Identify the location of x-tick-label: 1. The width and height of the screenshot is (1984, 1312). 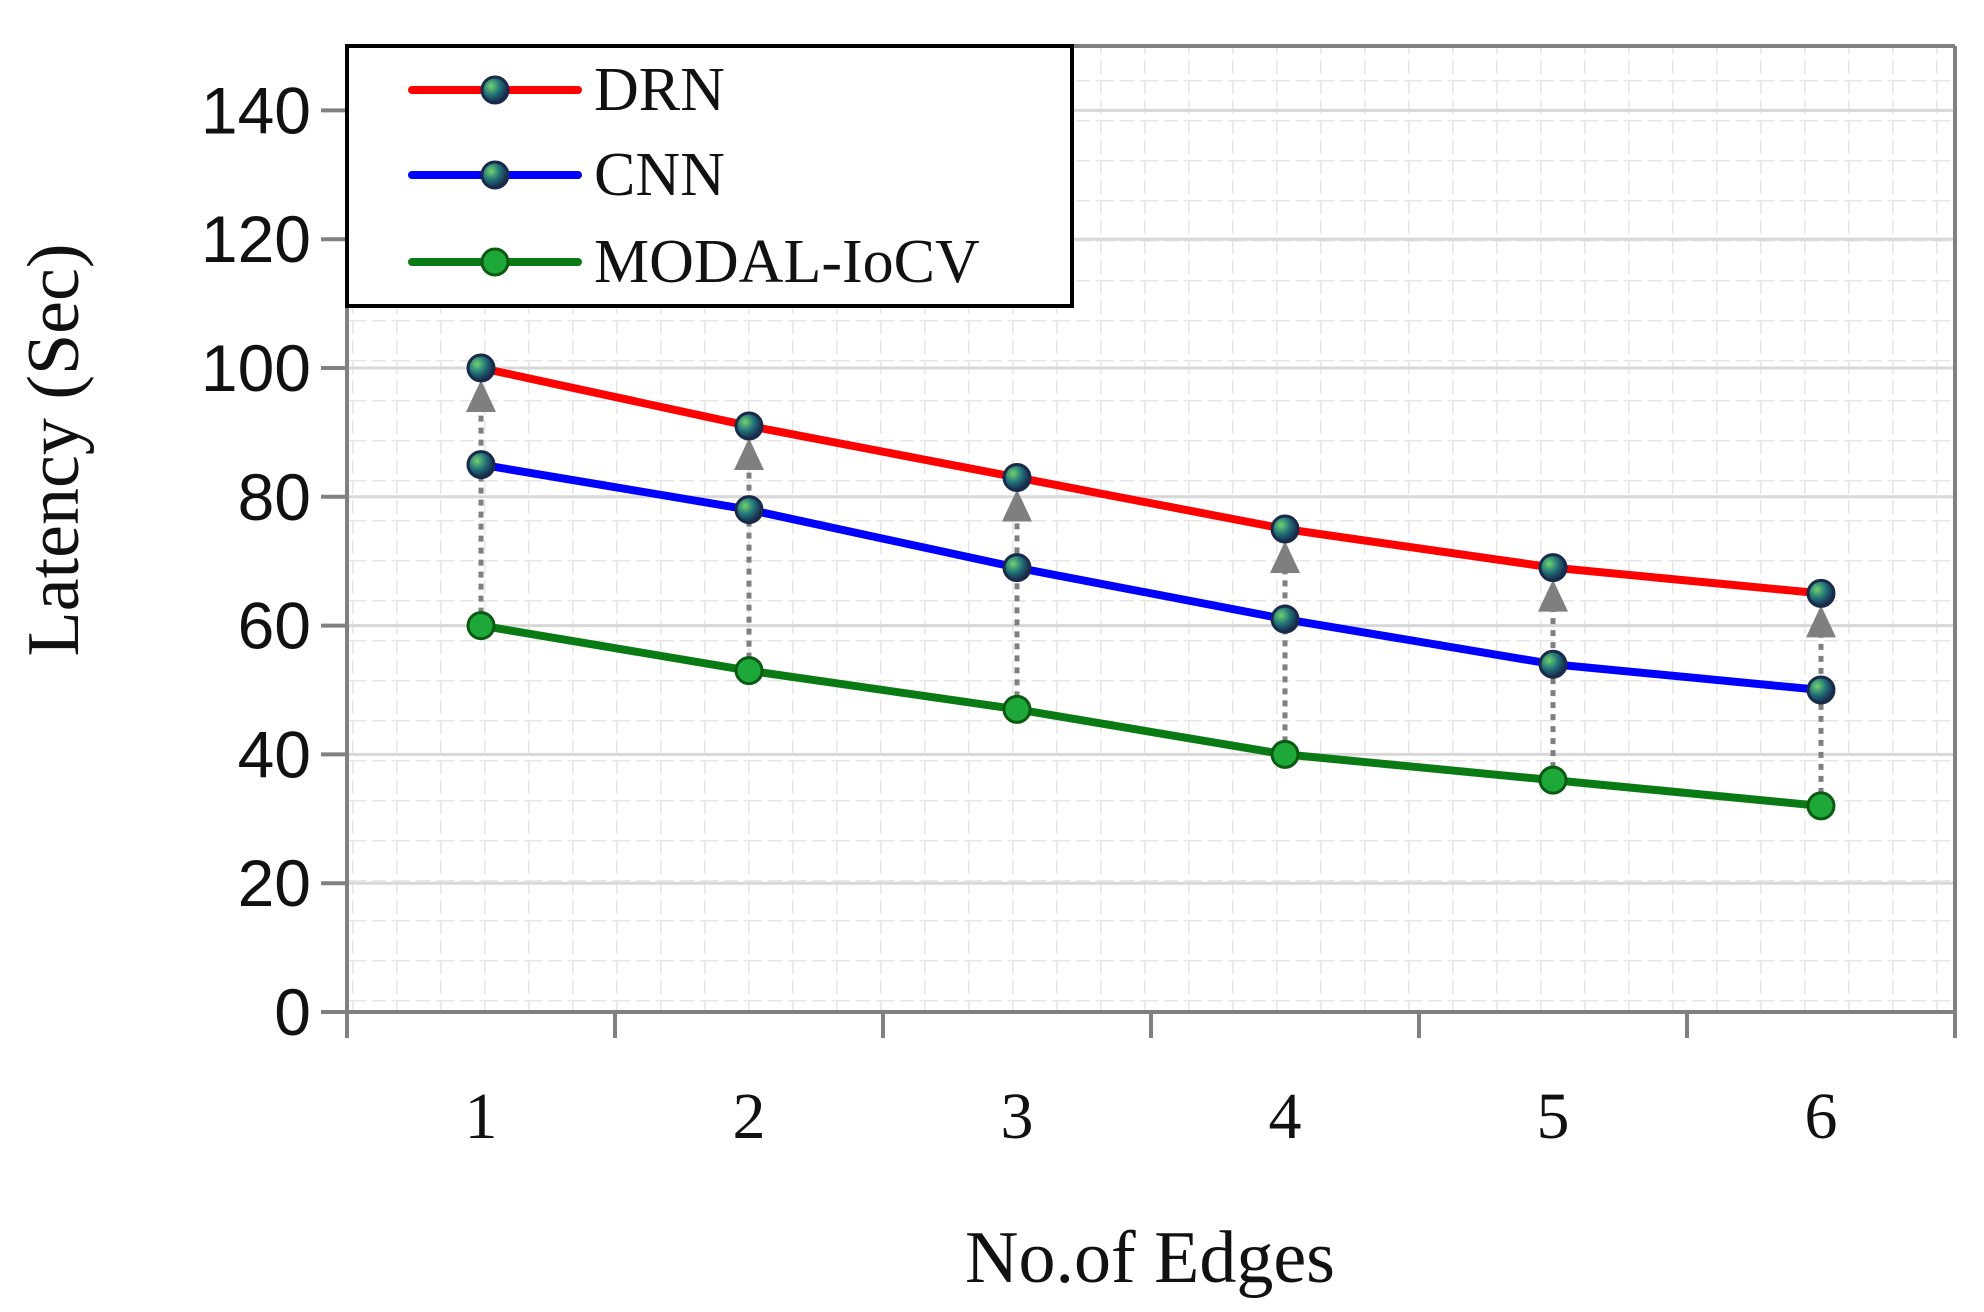
(481, 1116).